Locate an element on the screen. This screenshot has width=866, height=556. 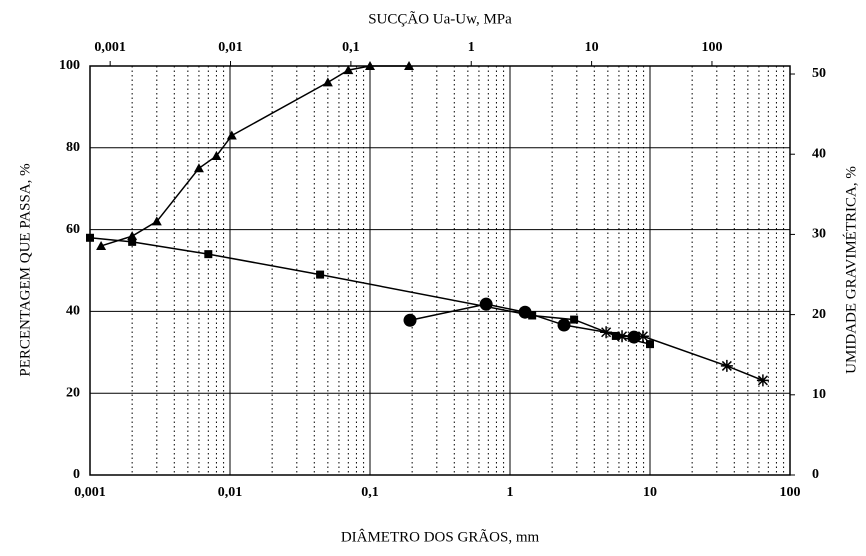
y2-tick-label: 30 is located at coordinates (819, 234).